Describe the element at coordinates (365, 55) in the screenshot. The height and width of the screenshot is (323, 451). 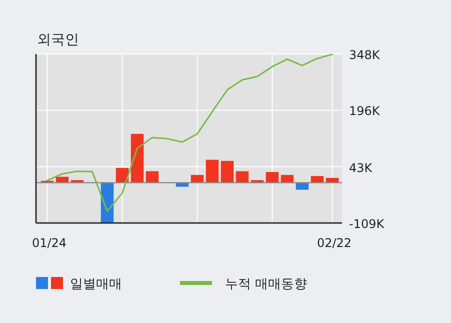
I see `y-tick-label: 348K` at that location.